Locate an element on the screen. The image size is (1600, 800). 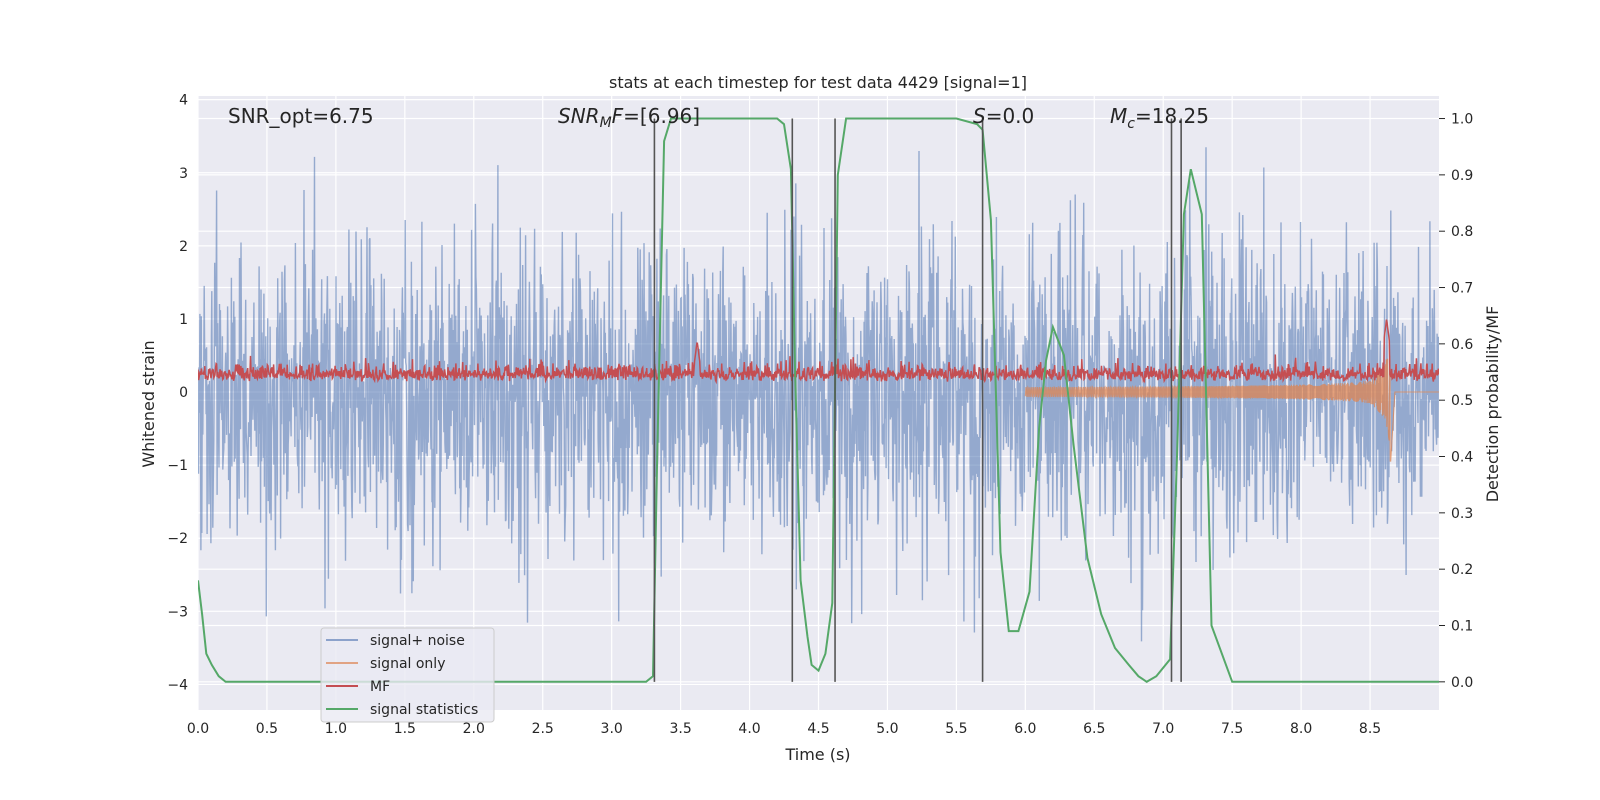
y2-tick-label: 0.2 is located at coordinates (1462, 570).